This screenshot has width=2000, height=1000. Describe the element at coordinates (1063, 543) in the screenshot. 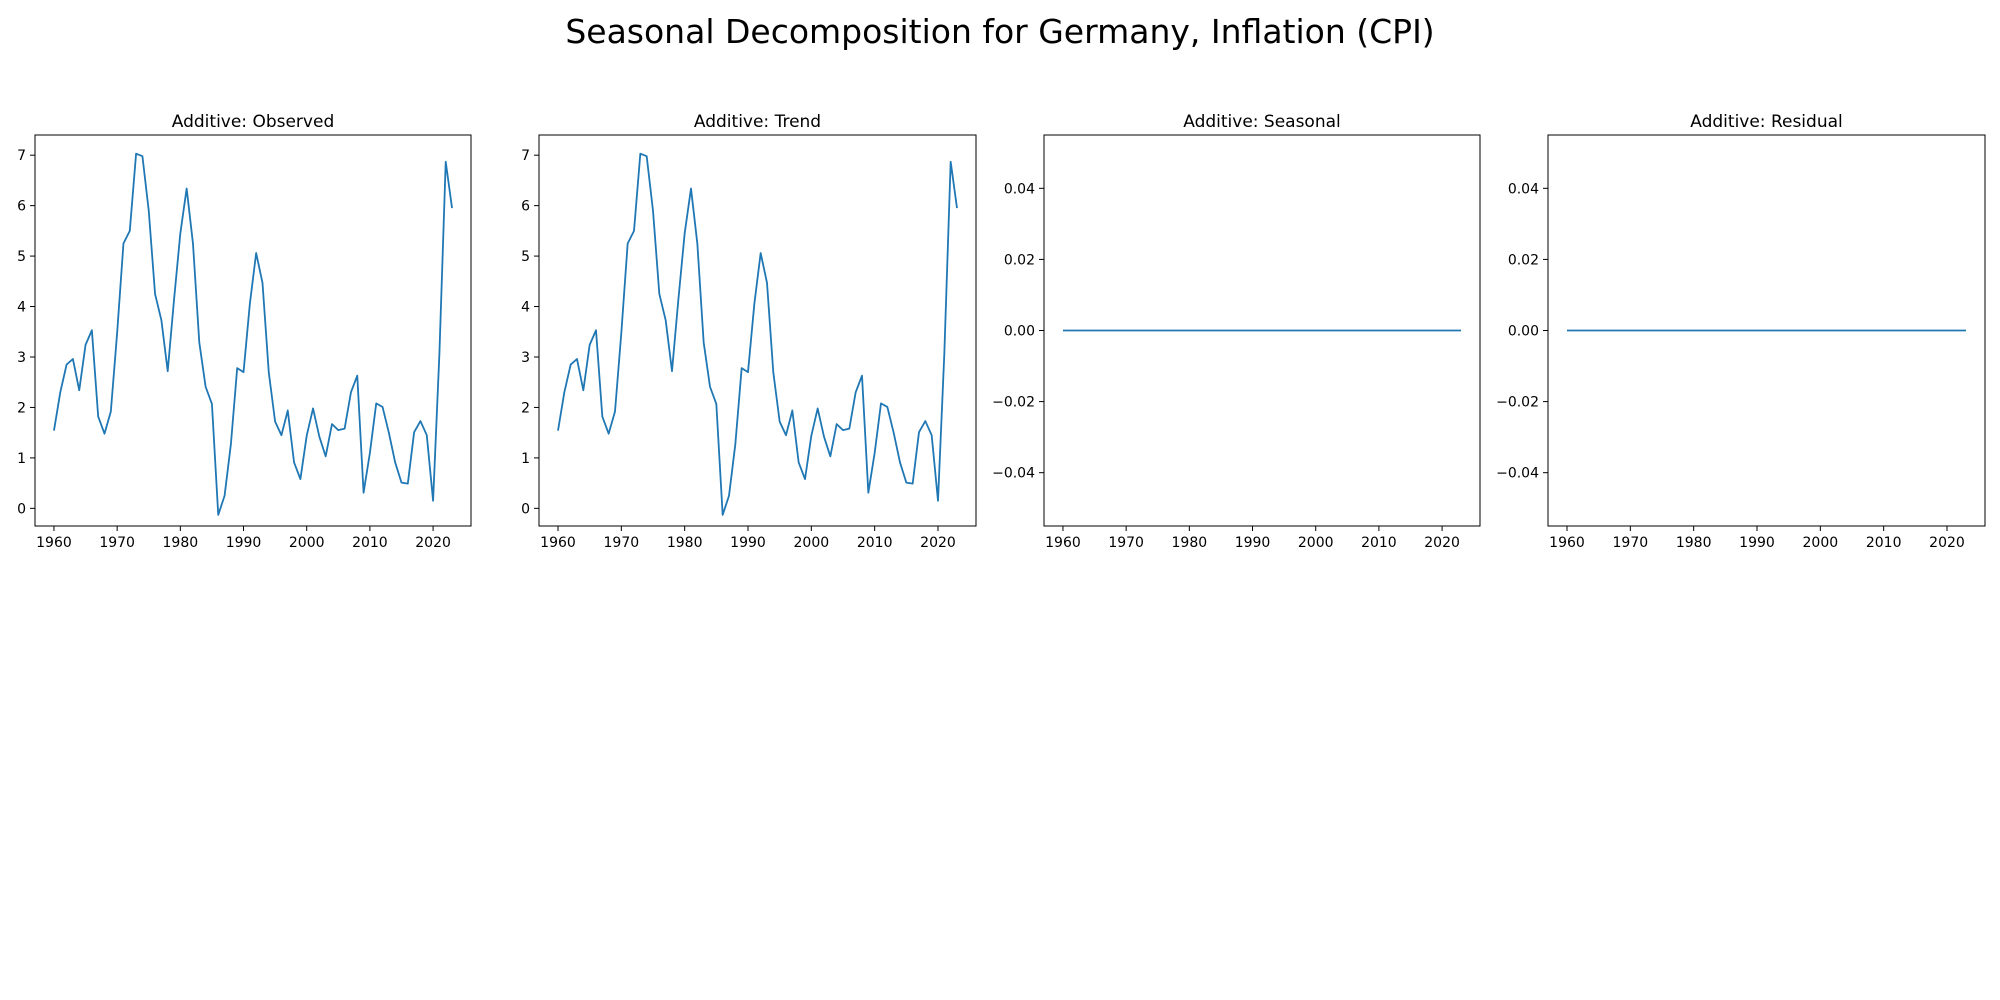

I see `x-tick-label-seasonal-1960: 1960` at that location.